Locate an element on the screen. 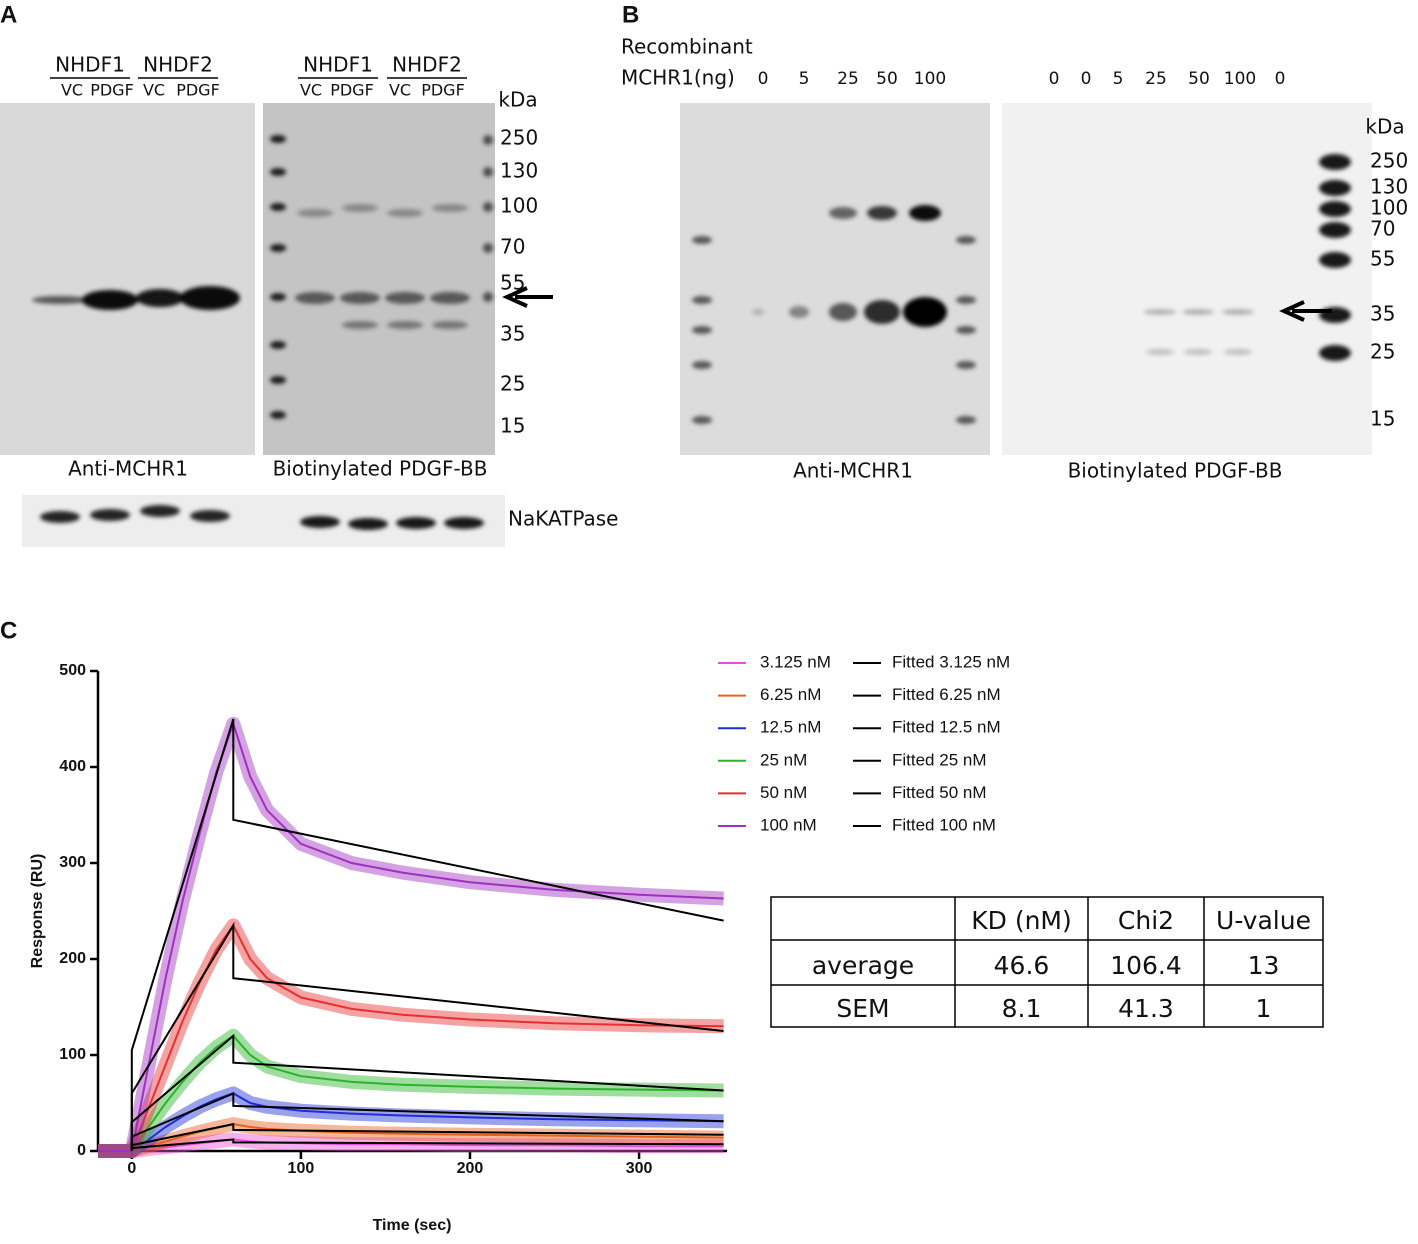  table-cell: SEM is located at coordinates (862, 1008).